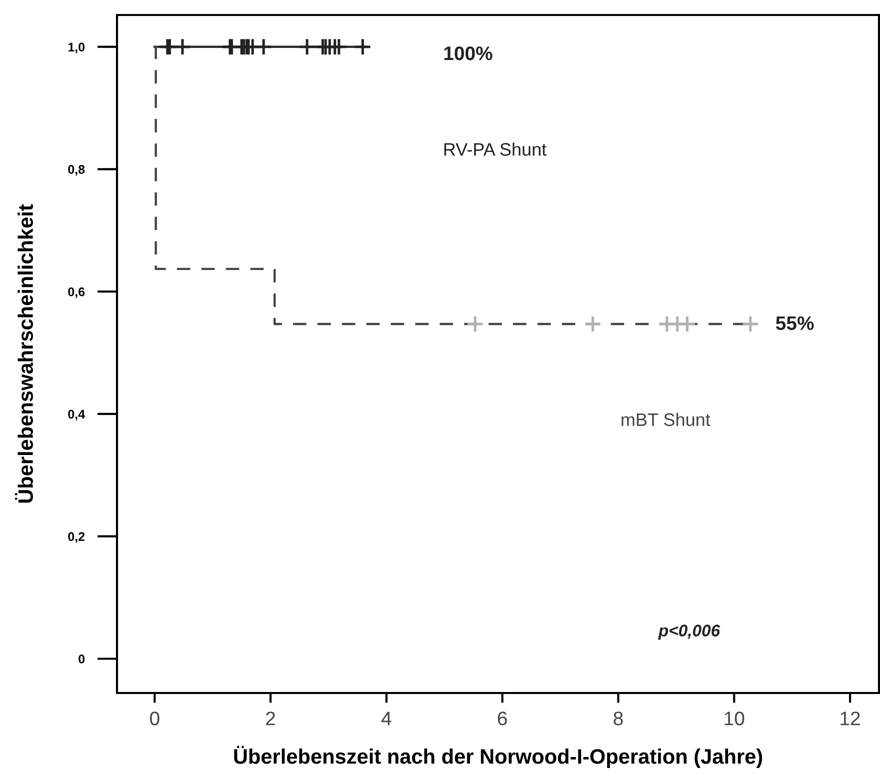  I want to click on y-tick-label: 0, so click(81, 659).